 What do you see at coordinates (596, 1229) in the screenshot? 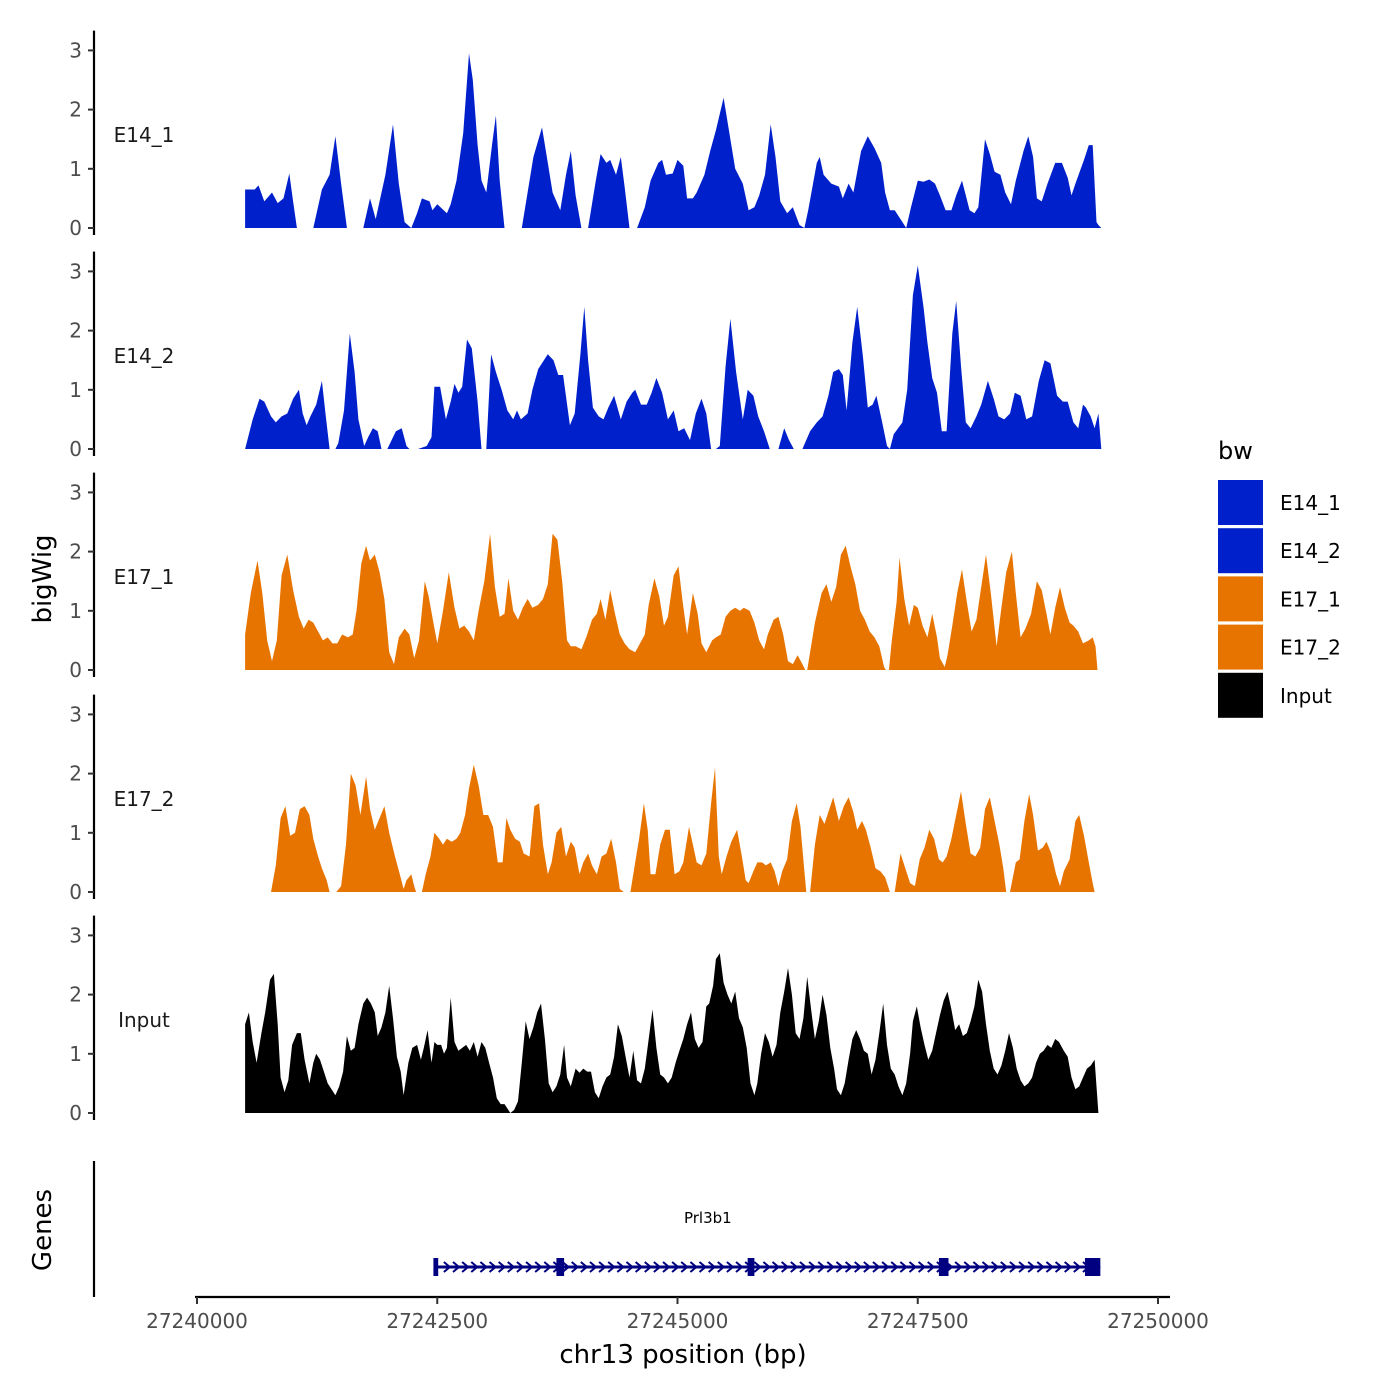
I see `gene-track: Prl3b1` at bounding box center [596, 1229].